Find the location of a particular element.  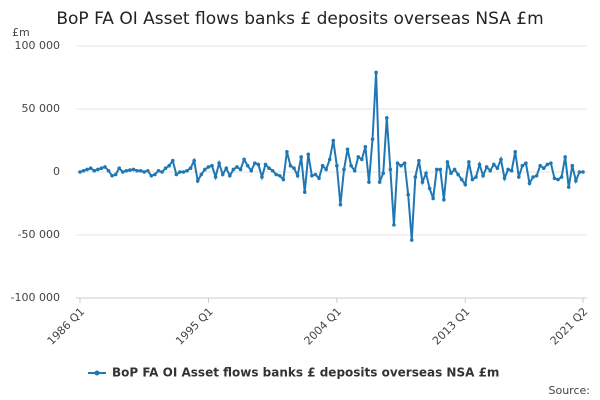

y-tick-label: 100 000 is located at coordinates (38, 45).